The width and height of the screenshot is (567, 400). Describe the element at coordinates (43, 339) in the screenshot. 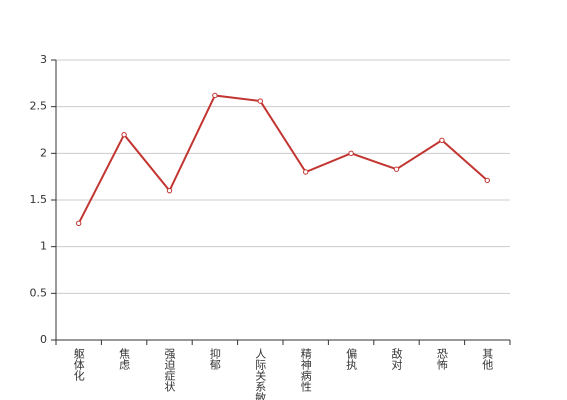

I see `y-tick-label: 0` at that location.